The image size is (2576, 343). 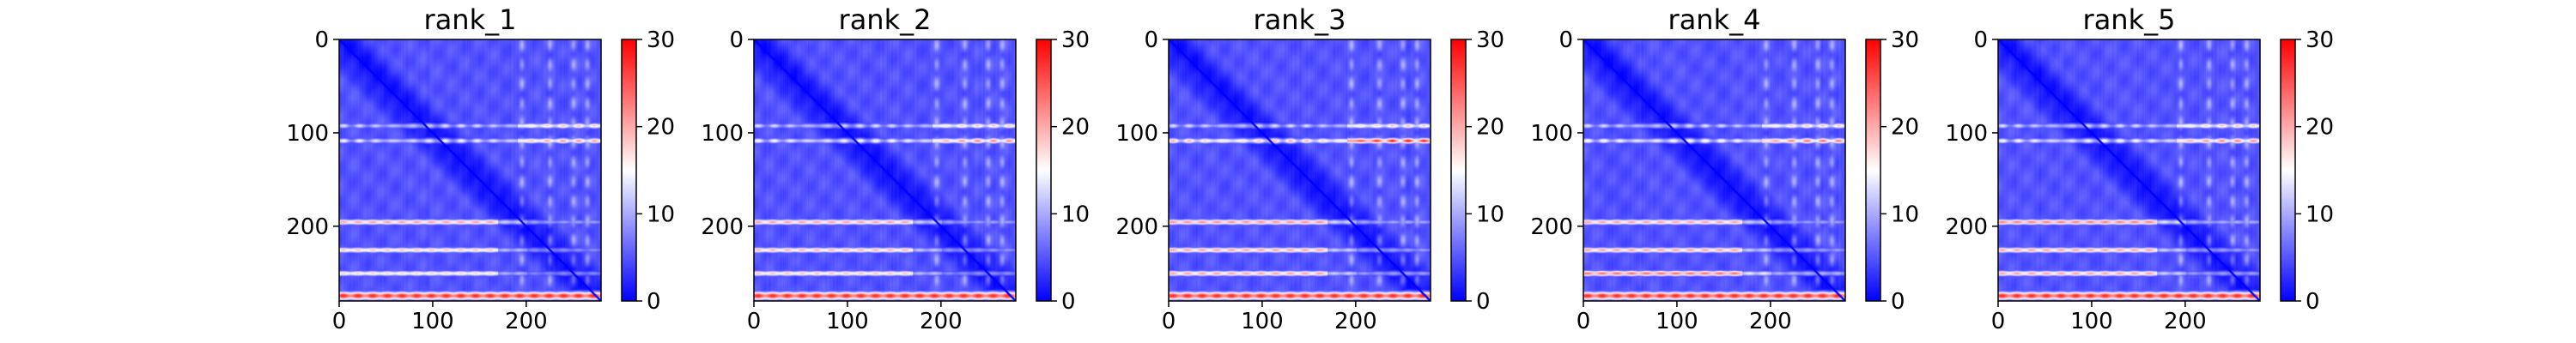 I want to click on chart-title: rank_2, so click(x=885, y=19).